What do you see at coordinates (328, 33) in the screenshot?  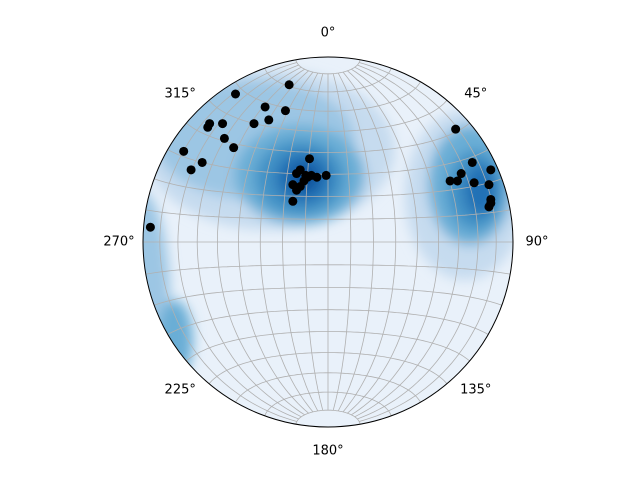 I see `azimuth-label: 0°` at bounding box center [328, 33].